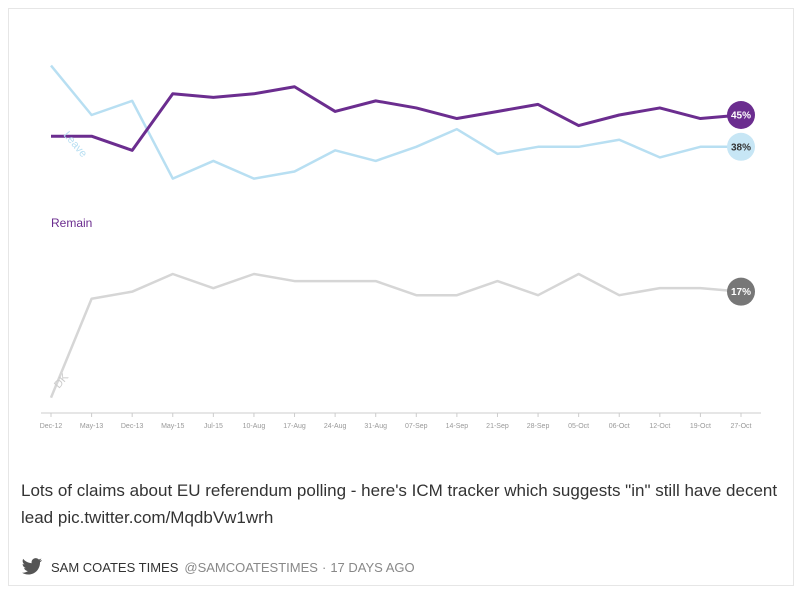 This screenshot has height=590, width=800. I want to click on x-tick-label: 12-Oct, so click(659, 426).